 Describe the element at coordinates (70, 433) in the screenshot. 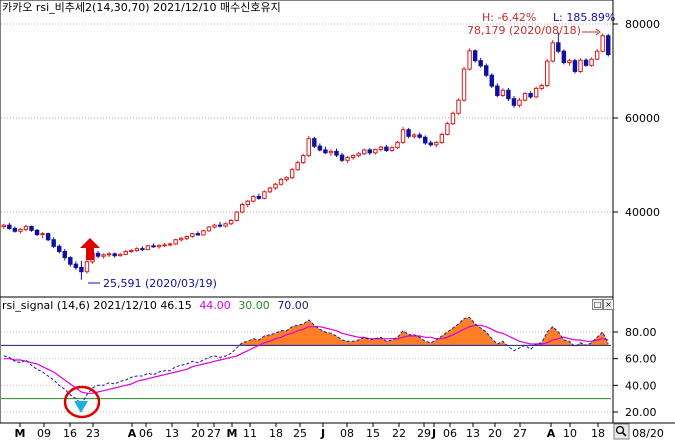

I see `x-tick-label: 16` at that location.